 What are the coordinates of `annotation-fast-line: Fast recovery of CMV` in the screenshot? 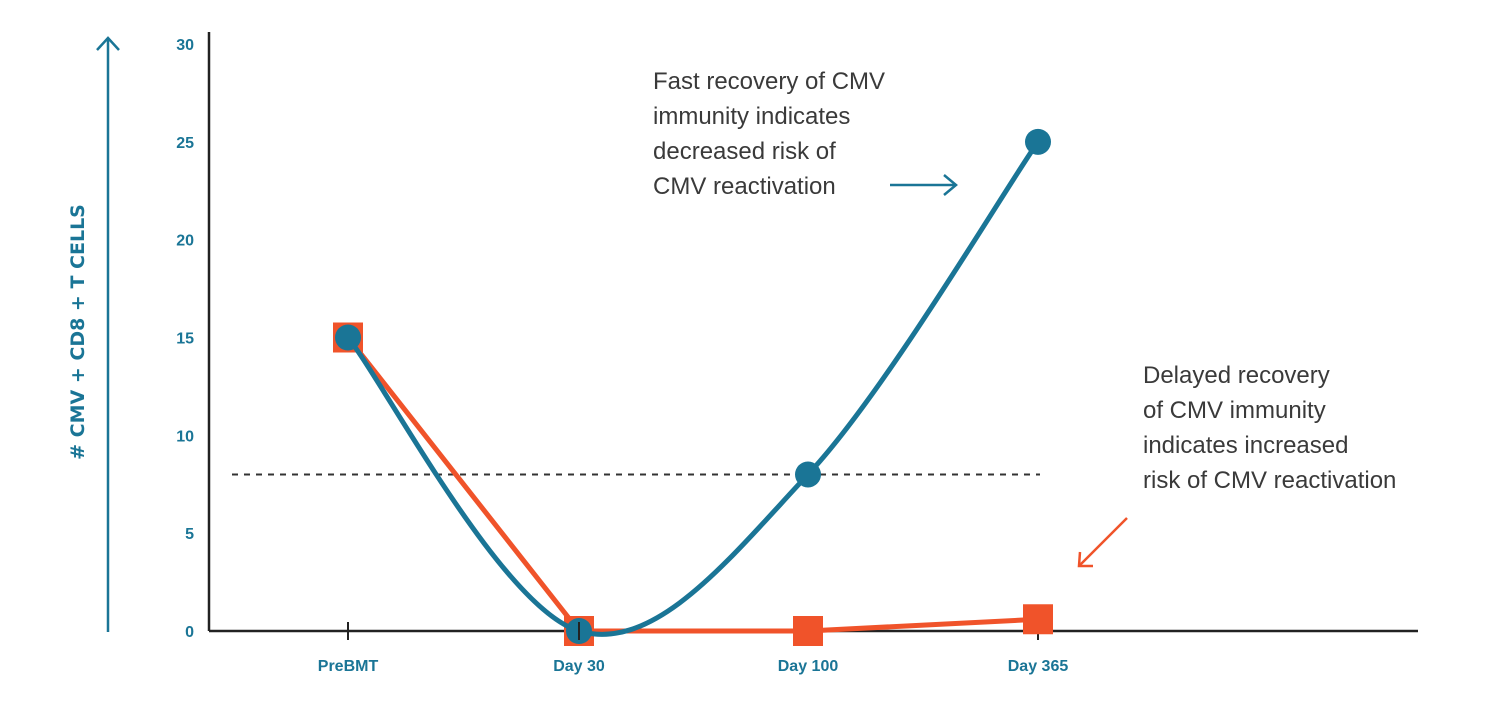 It's located at (769, 81).